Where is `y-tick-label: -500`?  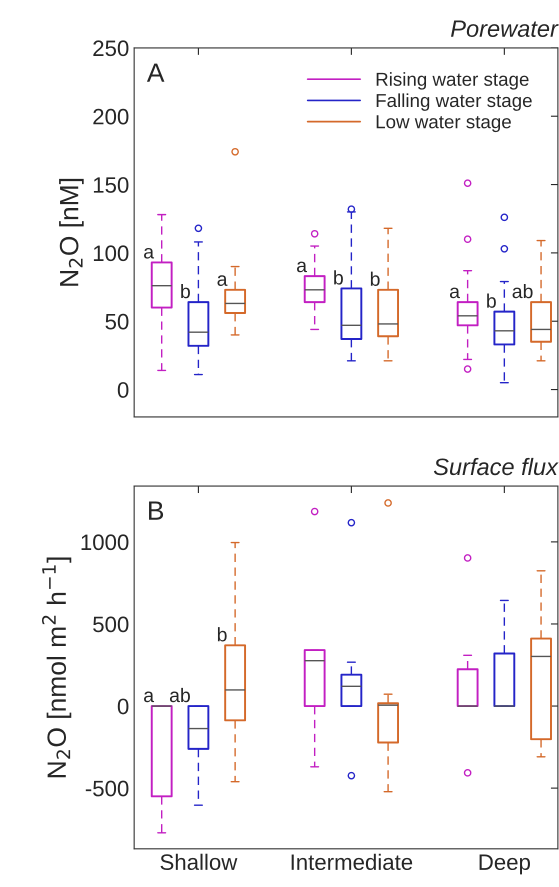 y-tick-label: -500 is located at coordinates (107, 788).